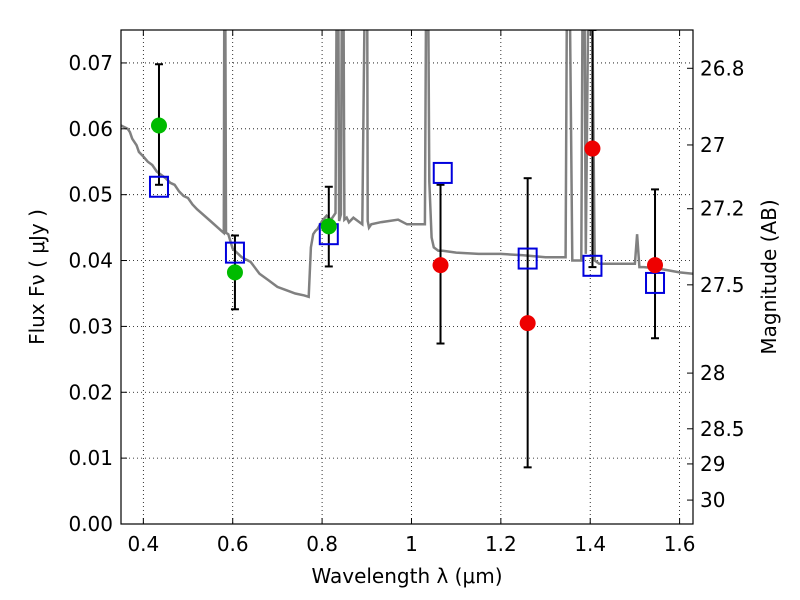 The image size is (800, 600). What do you see at coordinates (722, 429) in the screenshot?
I see `magnitude-tick-label: 28.5` at bounding box center [722, 429].